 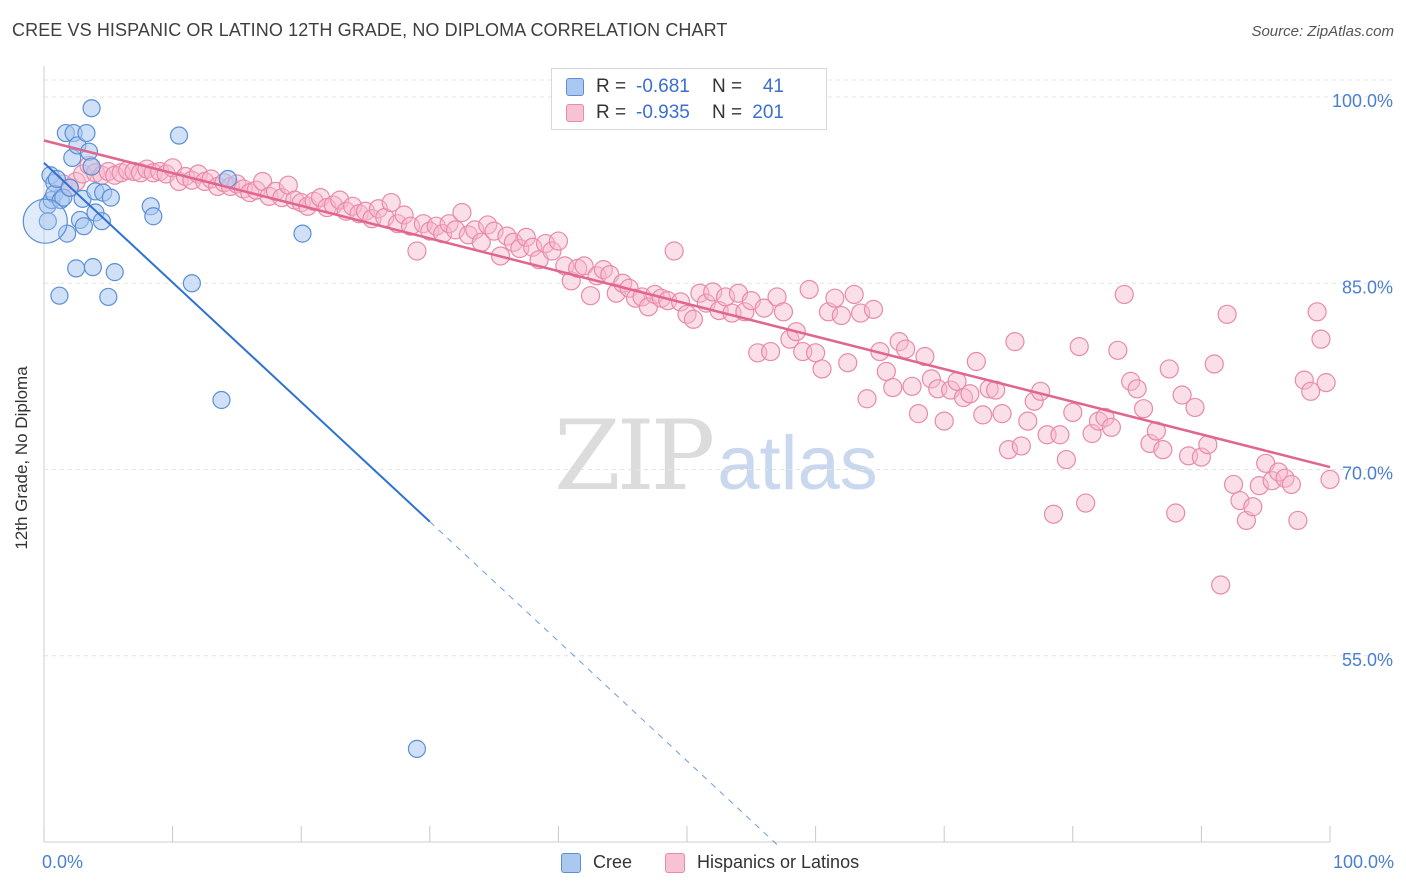 What do you see at coordinates (663, 112) in the screenshot?
I see `legend-r-value: -0.935` at bounding box center [663, 112].